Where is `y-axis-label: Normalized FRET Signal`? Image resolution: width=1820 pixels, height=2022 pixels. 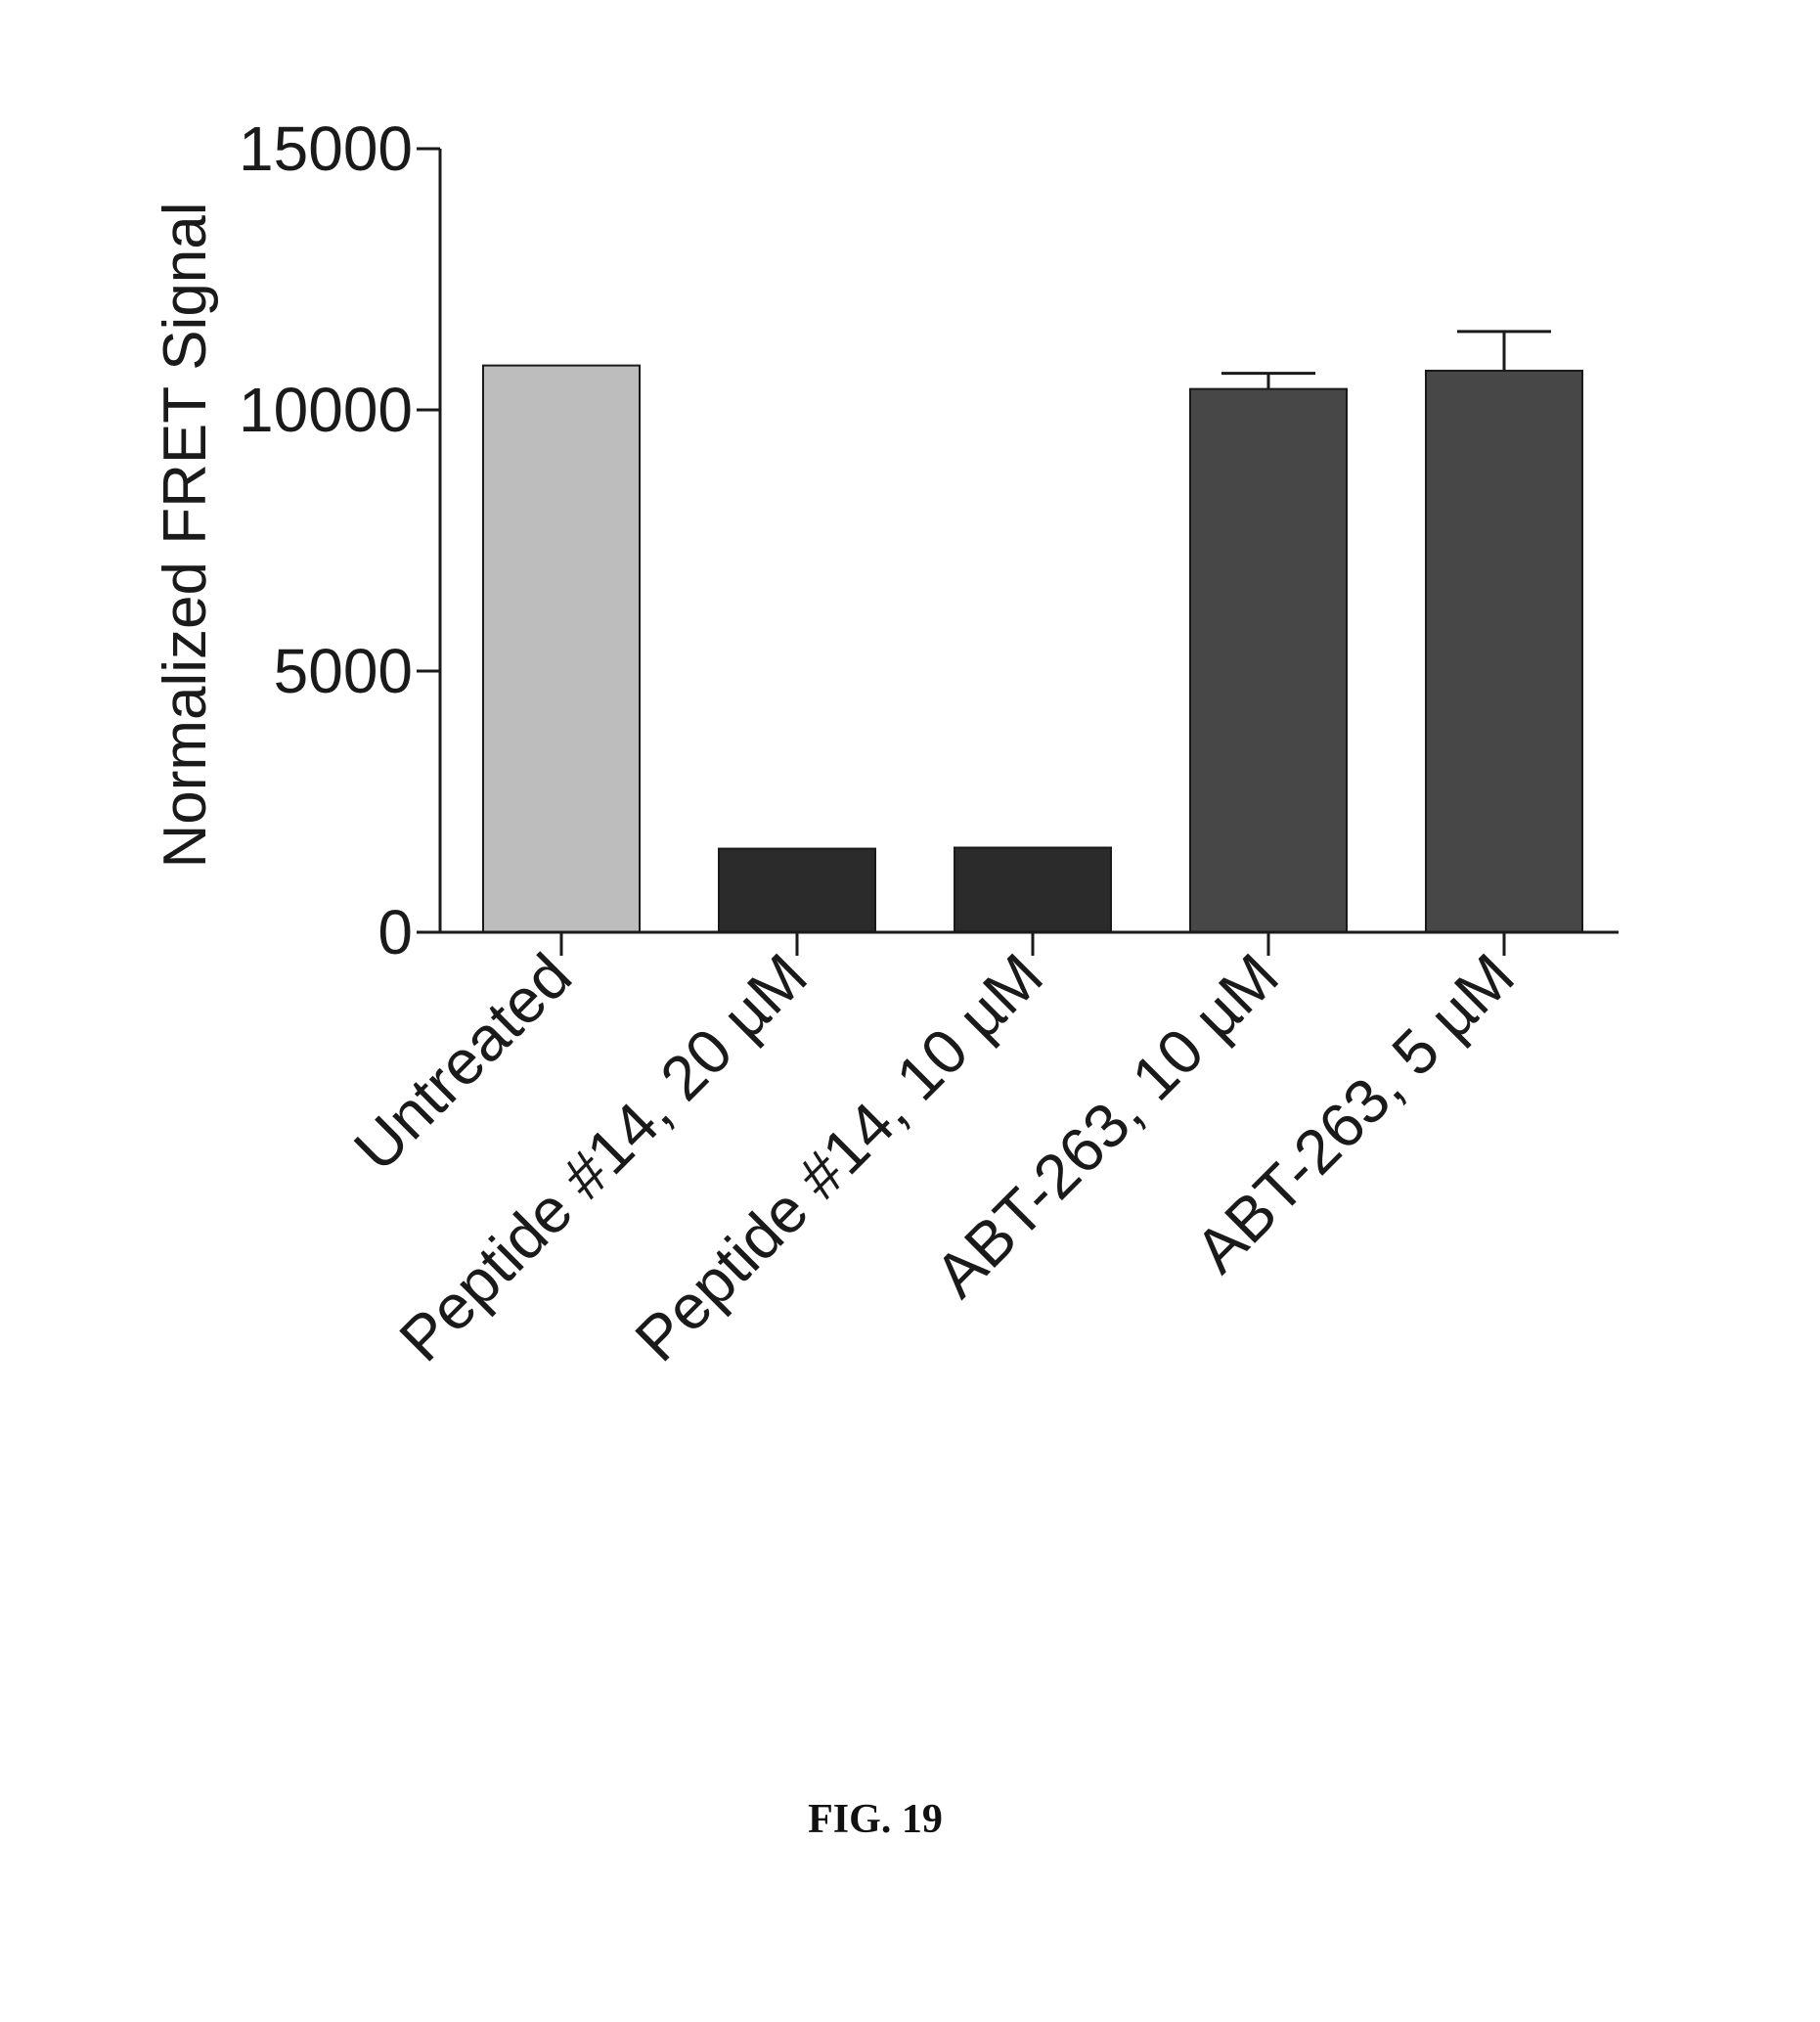 y-axis-label: Normalized FRET Signal is located at coordinates (185, 535).